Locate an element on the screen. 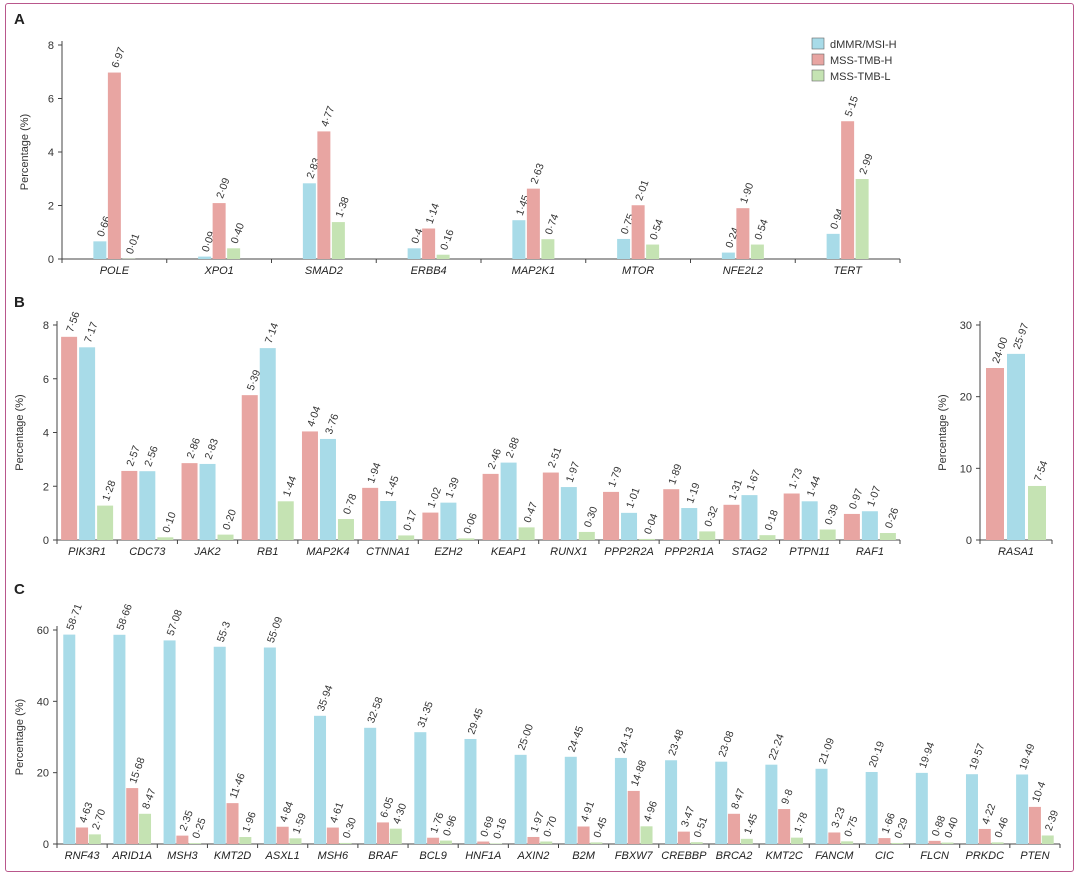 This screenshot has height=876, width=1080. category-label: TERT is located at coordinates (848, 271).